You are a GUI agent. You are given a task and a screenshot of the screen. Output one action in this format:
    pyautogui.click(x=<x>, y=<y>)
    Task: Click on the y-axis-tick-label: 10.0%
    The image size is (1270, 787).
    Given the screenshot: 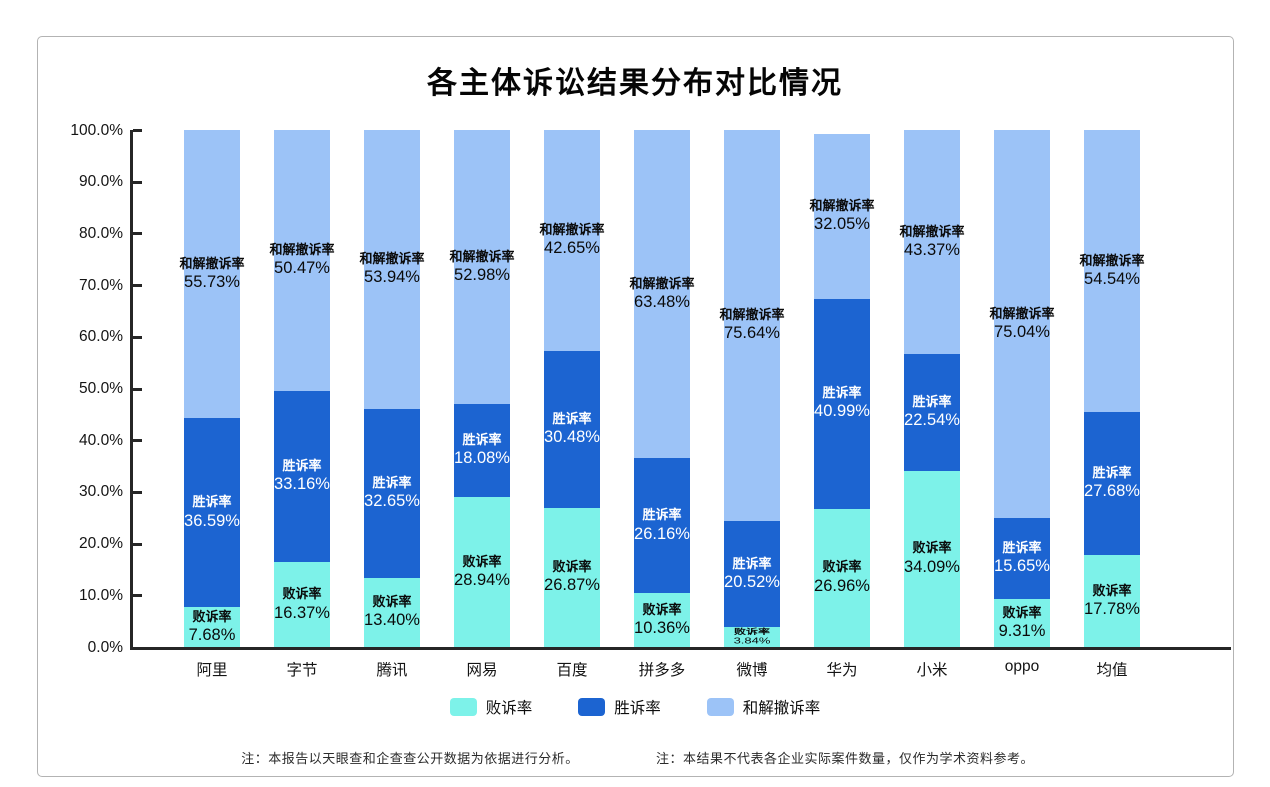 What is the action you would take?
    pyautogui.click(x=101, y=595)
    